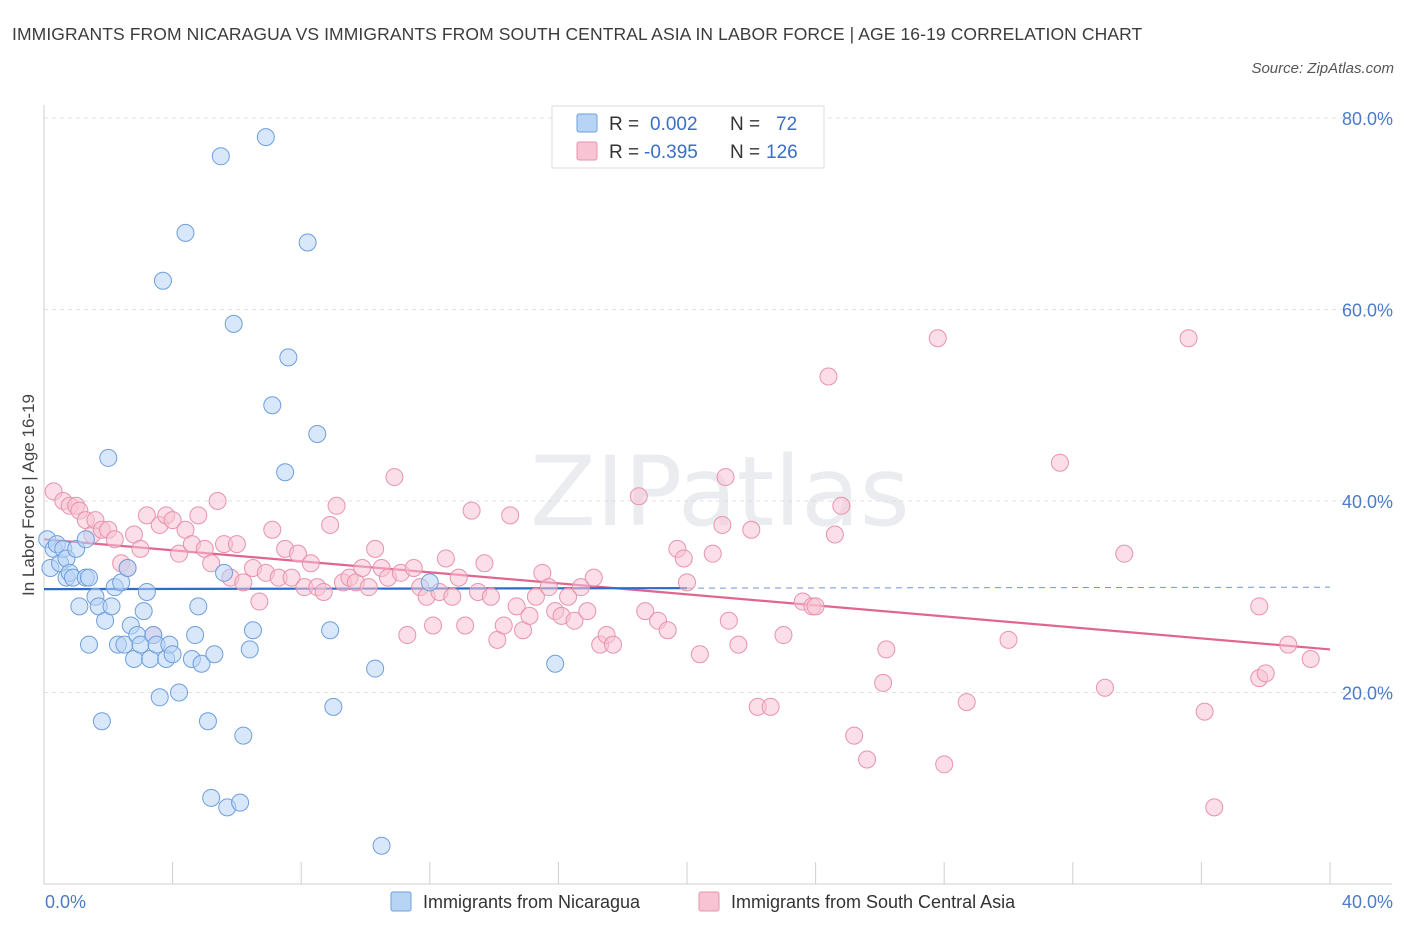 The width and height of the screenshot is (1406, 930). What do you see at coordinates (782, 152) in the screenshot?
I see `legend-n-value-2: 126` at bounding box center [782, 152].